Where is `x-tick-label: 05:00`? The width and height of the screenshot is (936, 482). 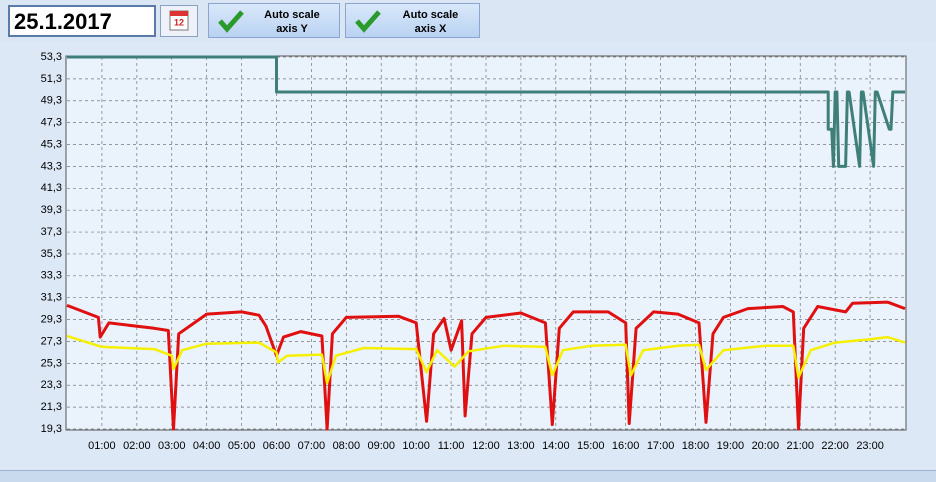 x-tick-label: 05:00 is located at coordinates (242, 446).